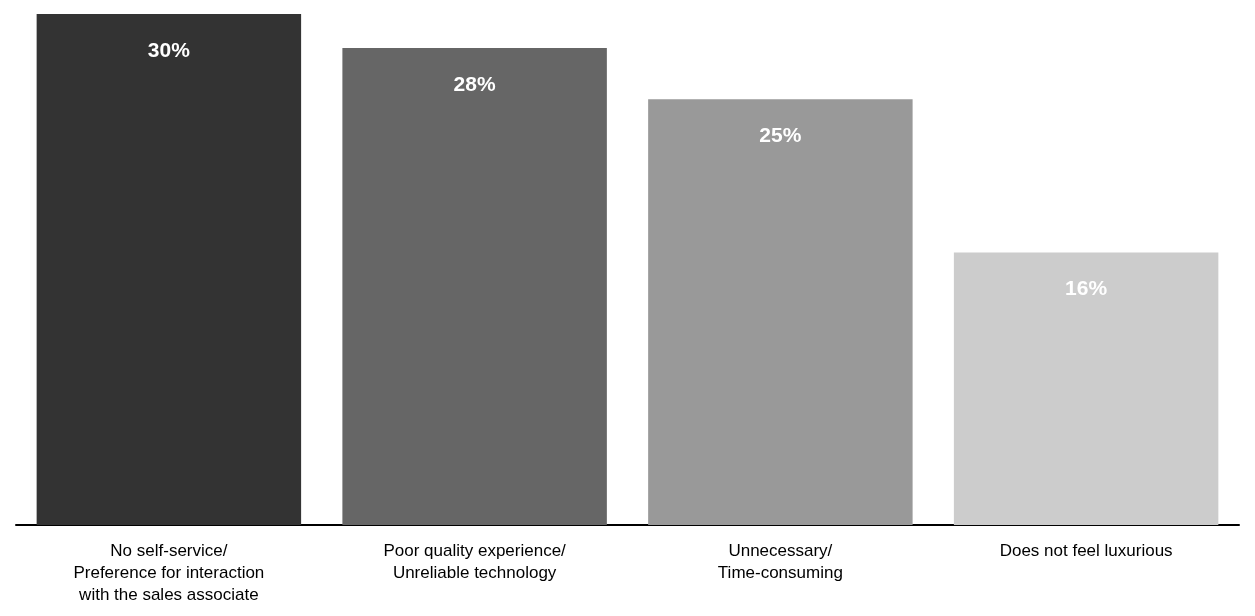  I want to click on data-label: 28%, so click(474, 84).